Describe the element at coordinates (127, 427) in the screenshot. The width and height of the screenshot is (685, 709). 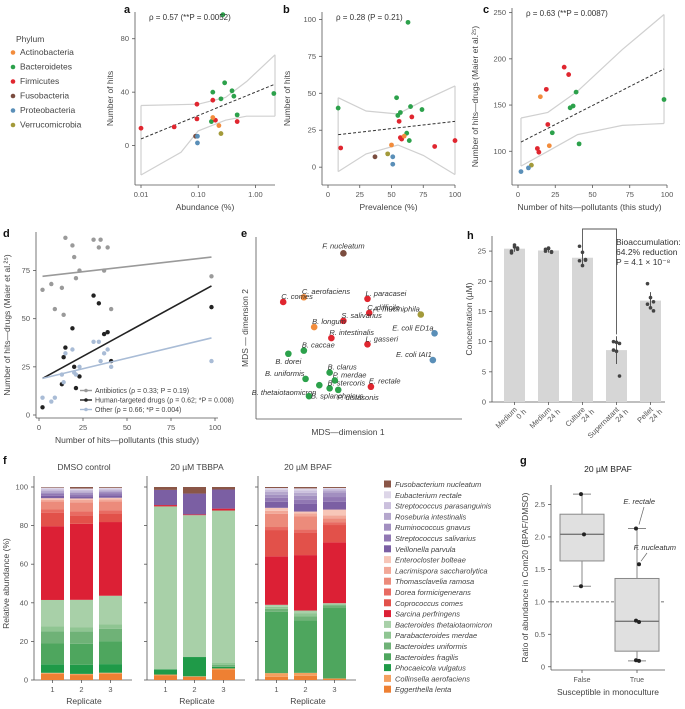
I see `x-tick-label: 50` at that location.